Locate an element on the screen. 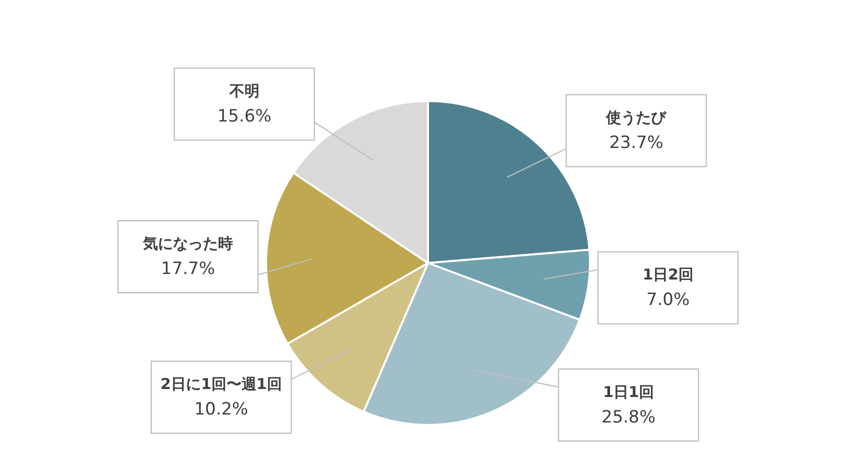 This screenshot has width=856, height=468. slice-label: 2日に1回〜週1回 is located at coordinates (221, 384).